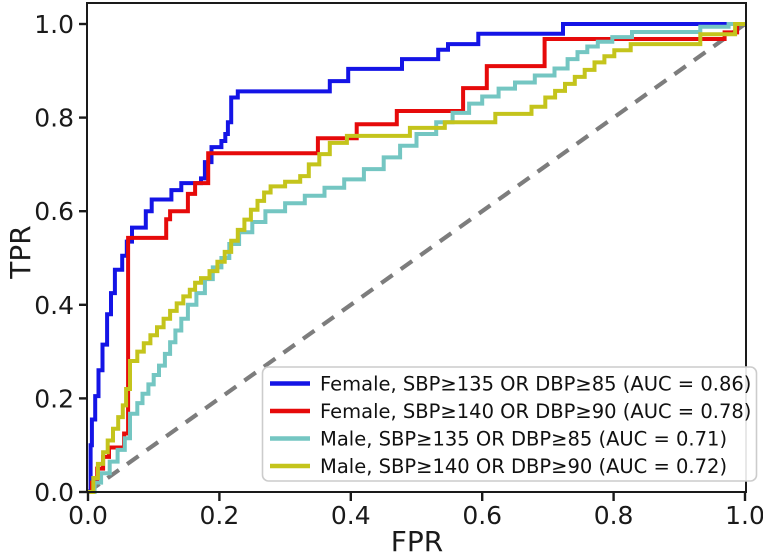  Describe the element at coordinates (220, 515) in the screenshot. I see `x-axis-tick-label: 0.2` at that location.